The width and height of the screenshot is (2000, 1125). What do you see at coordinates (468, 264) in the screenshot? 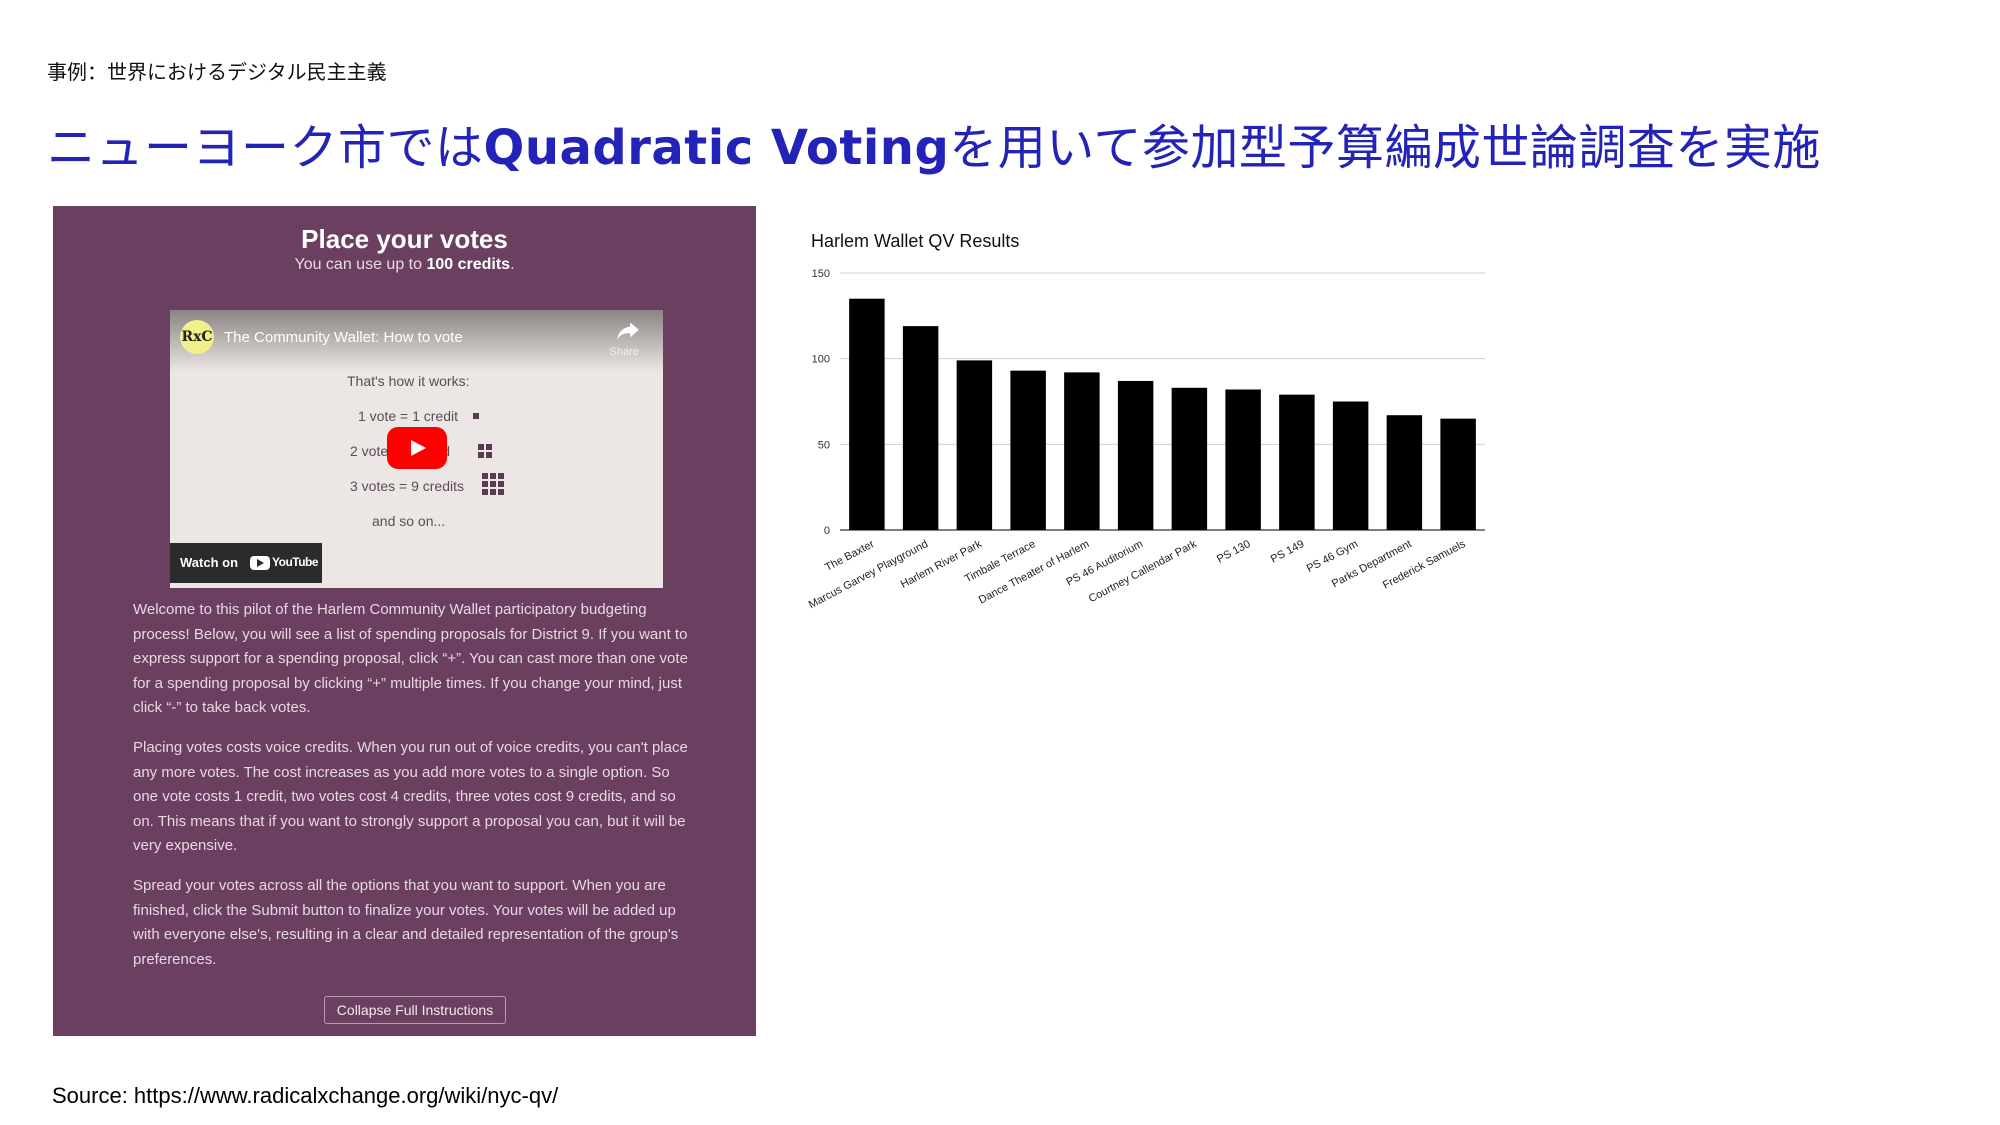
I see `subtitle-credits: 100 credits` at bounding box center [468, 264].